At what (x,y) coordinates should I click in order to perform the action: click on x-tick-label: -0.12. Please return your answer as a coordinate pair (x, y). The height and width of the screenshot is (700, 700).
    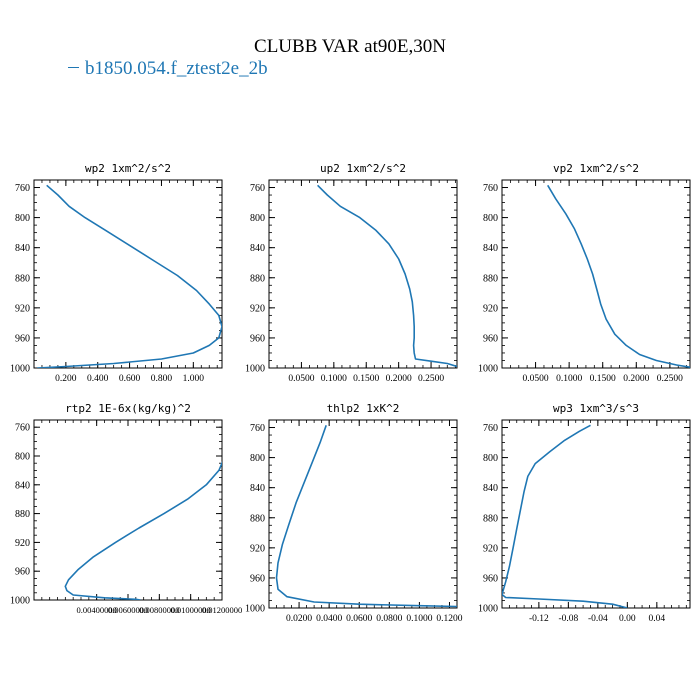
    Looking at the image, I should click on (539, 619).